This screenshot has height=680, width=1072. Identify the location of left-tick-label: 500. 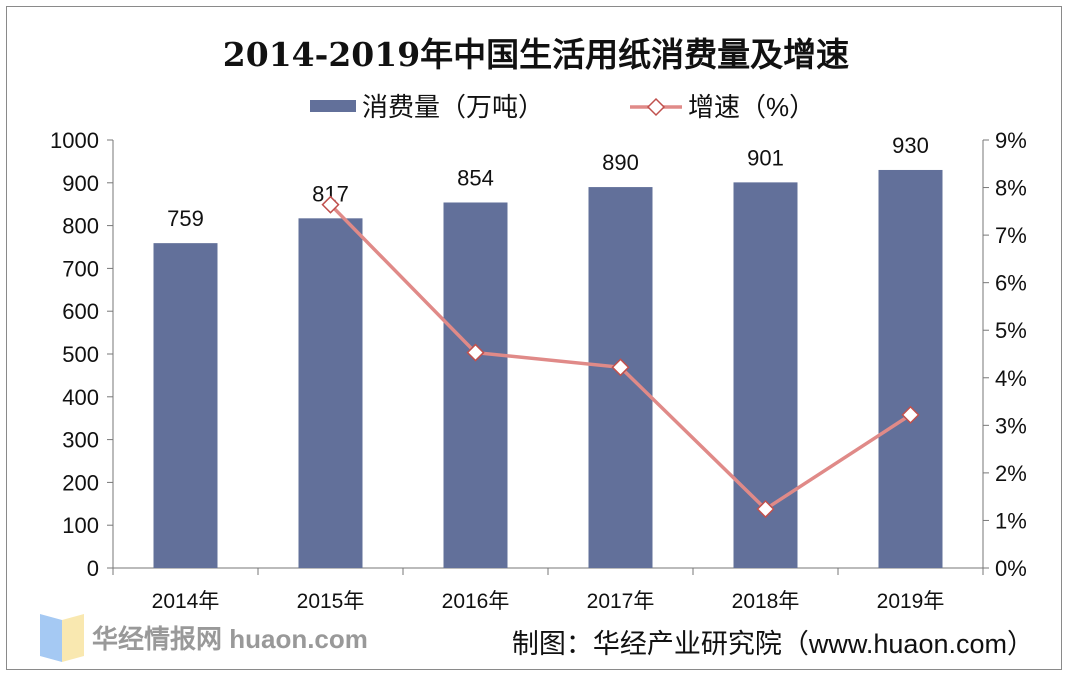
(80, 354).